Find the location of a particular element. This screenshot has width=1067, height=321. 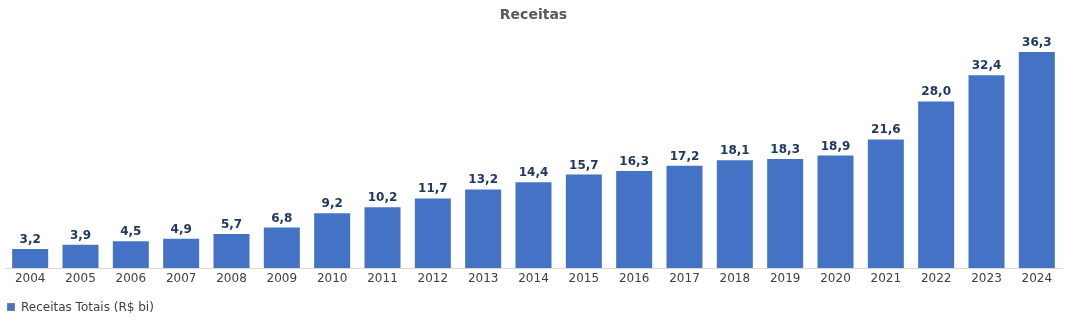

data-label: 4,5 is located at coordinates (131, 231).